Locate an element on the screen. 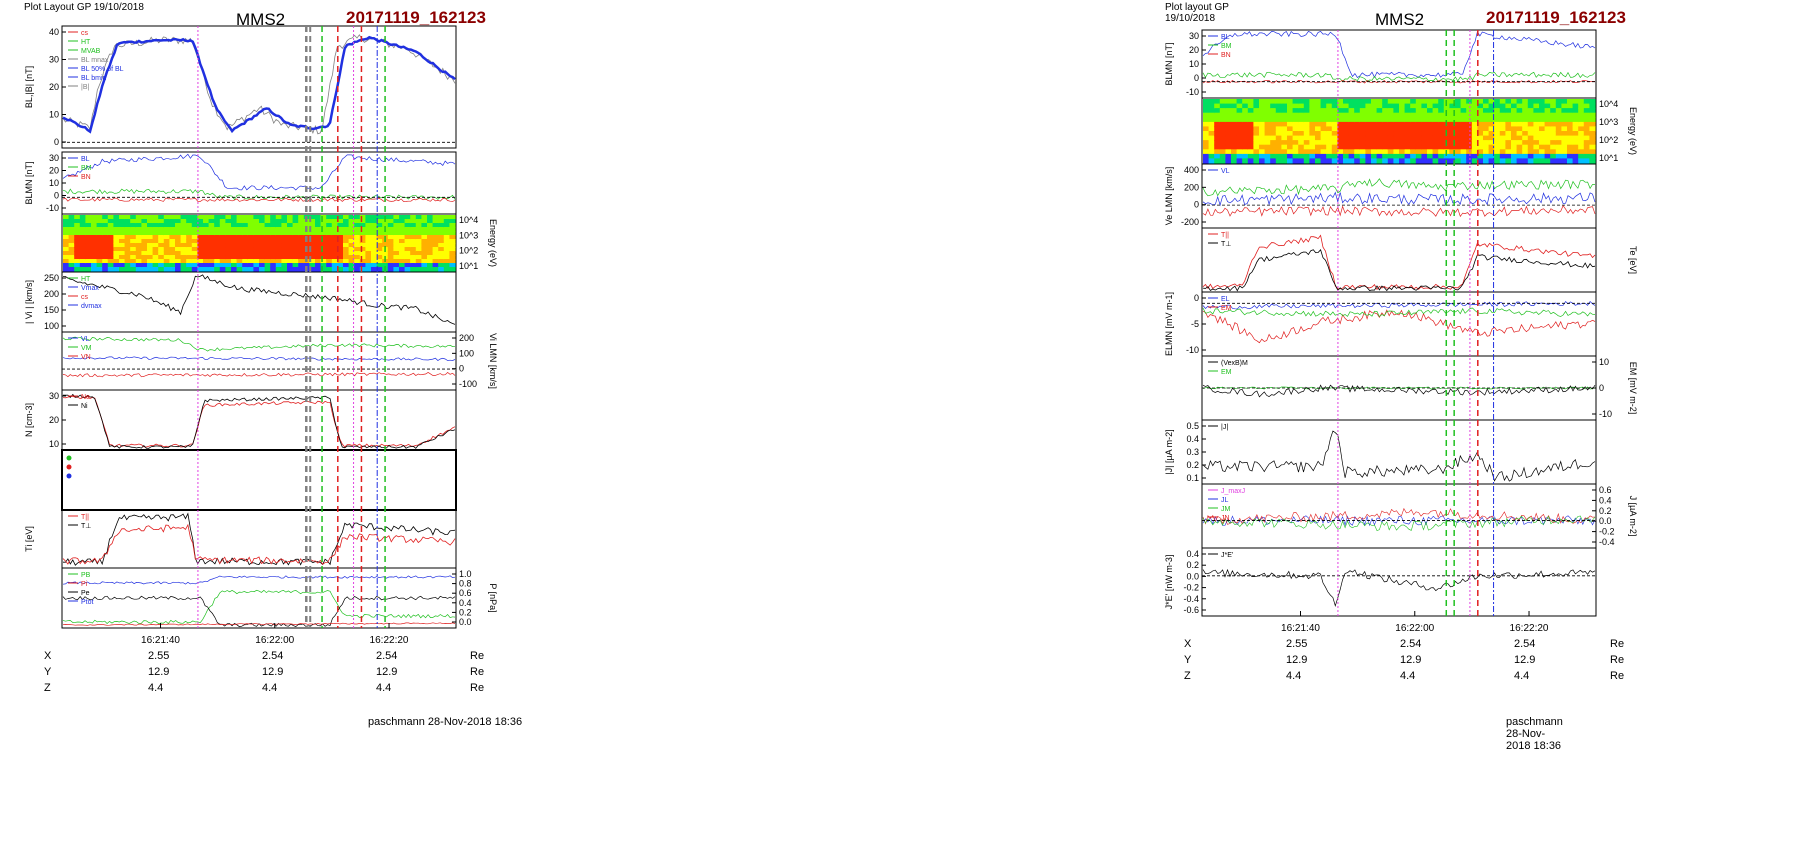  ephemeris-value: 2.54 is located at coordinates (273, 656).